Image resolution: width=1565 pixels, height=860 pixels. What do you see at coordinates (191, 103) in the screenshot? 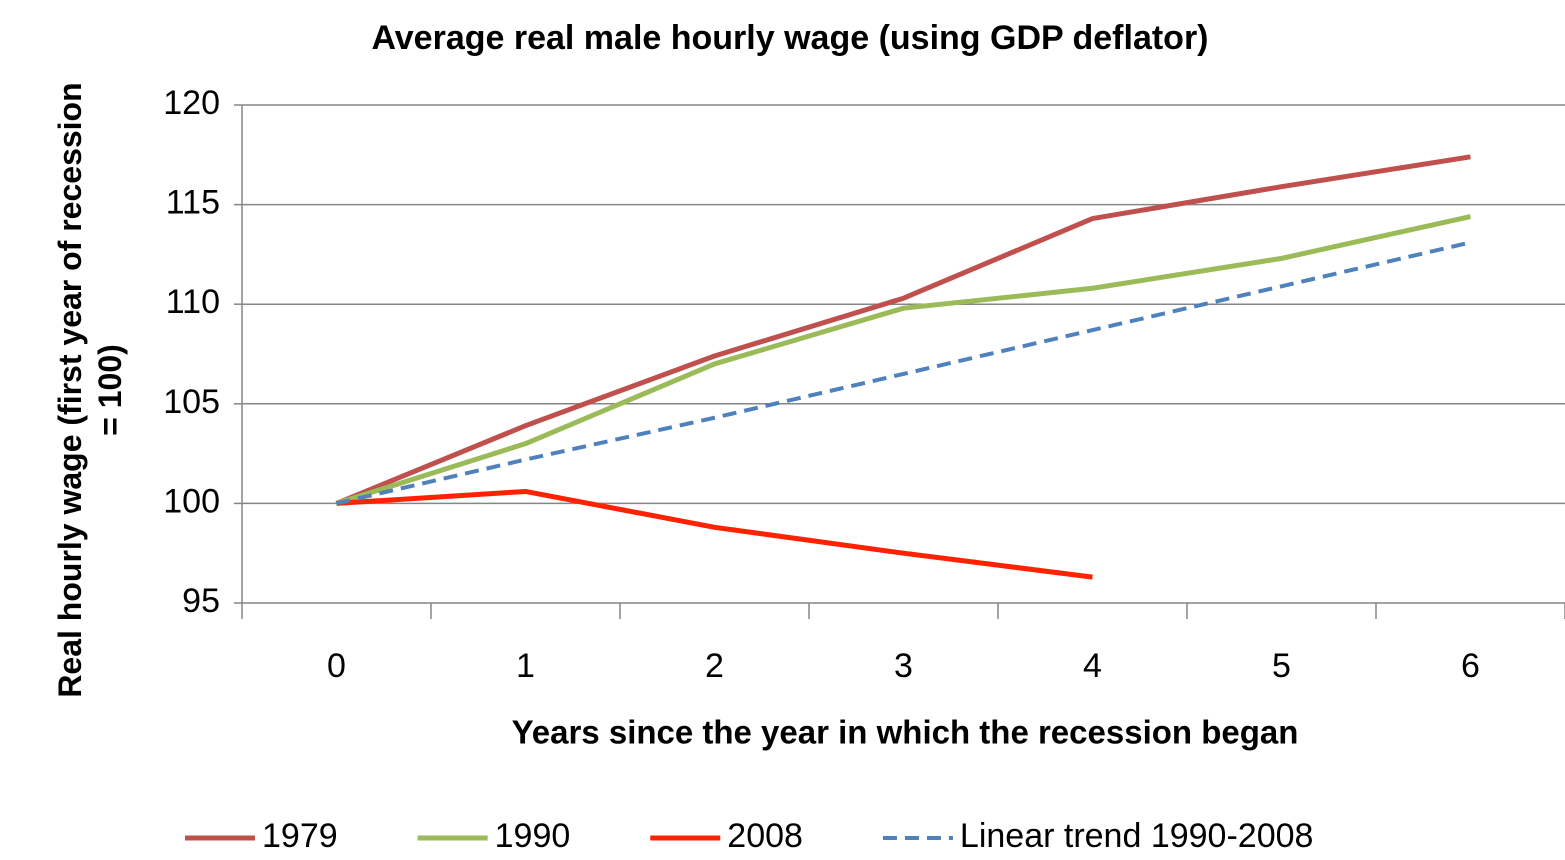
I see `y-tick-label: 120` at bounding box center [191, 103].